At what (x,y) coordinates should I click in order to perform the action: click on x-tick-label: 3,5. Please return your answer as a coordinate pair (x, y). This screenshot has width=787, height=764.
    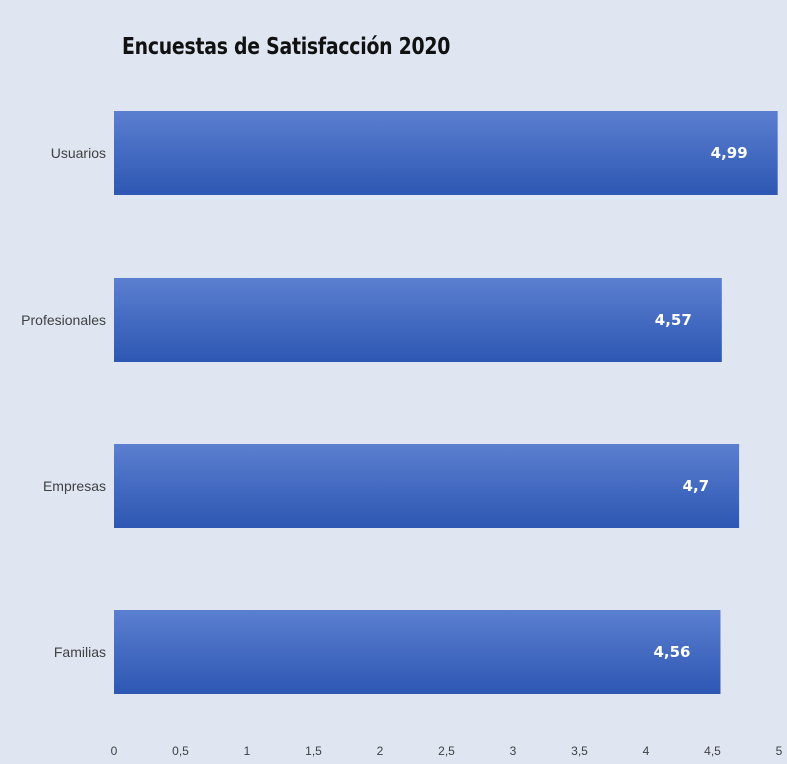
    Looking at the image, I should click on (579, 751).